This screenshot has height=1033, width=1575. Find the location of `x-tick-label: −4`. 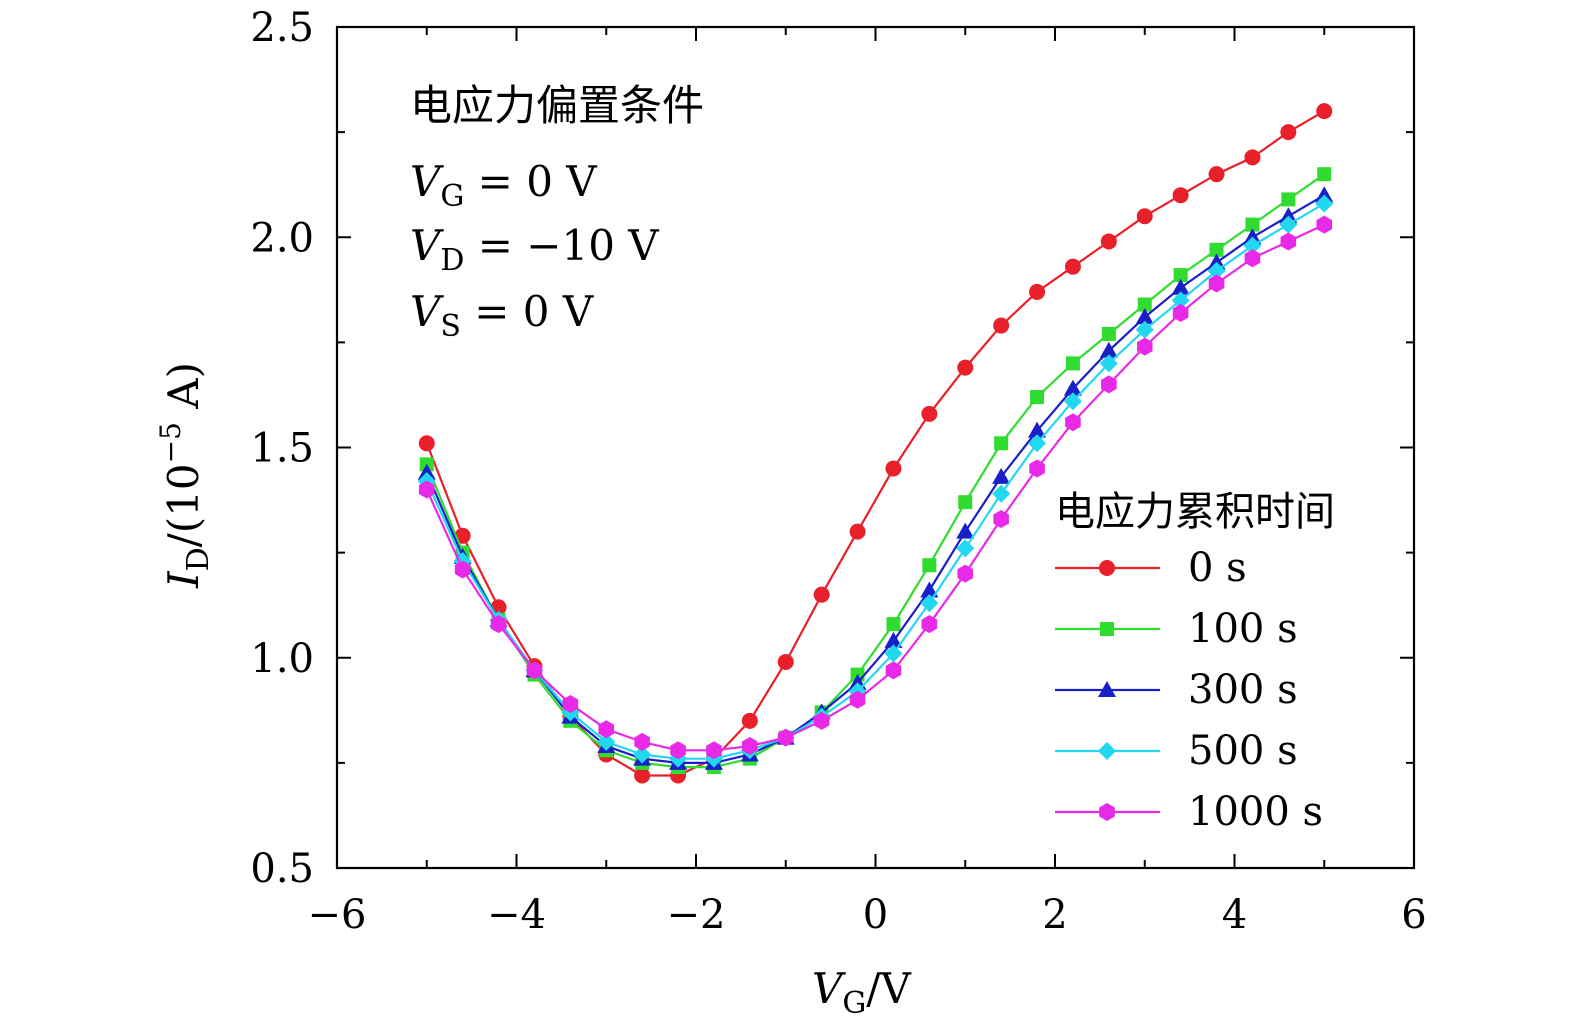

x-tick-label: −4 is located at coordinates (516, 915).